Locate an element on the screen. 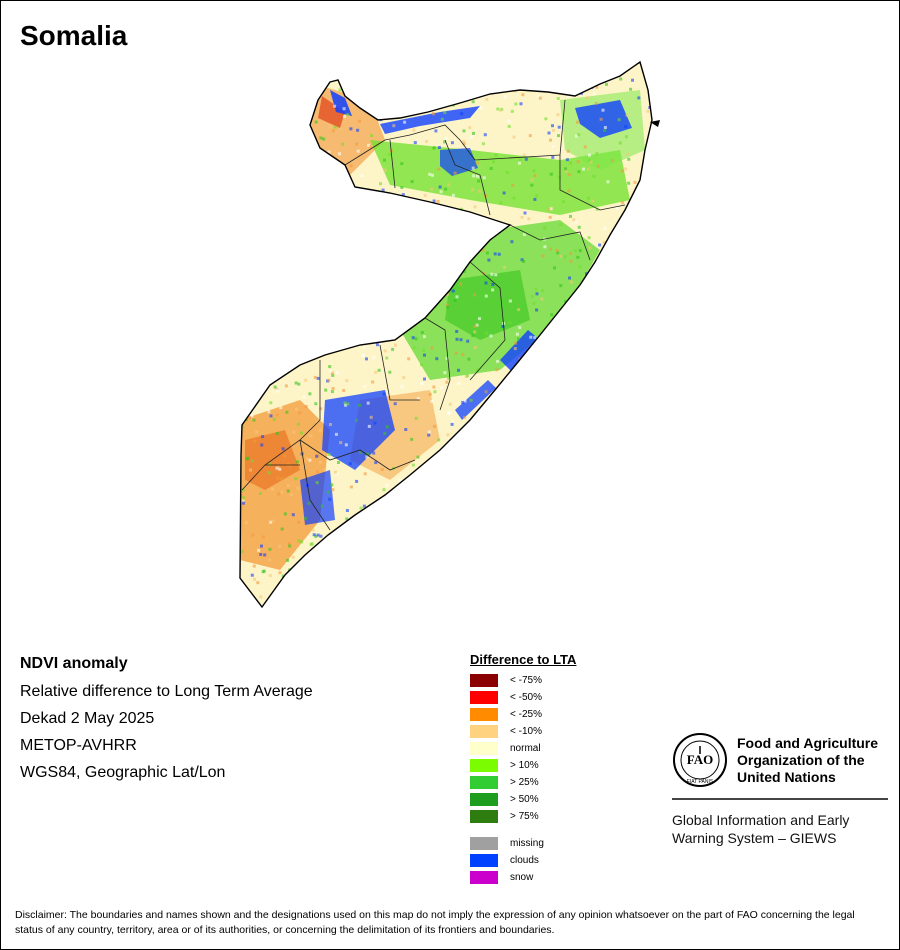 The image size is (900, 950). map-title: Somalia is located at coordinates (74, 35).